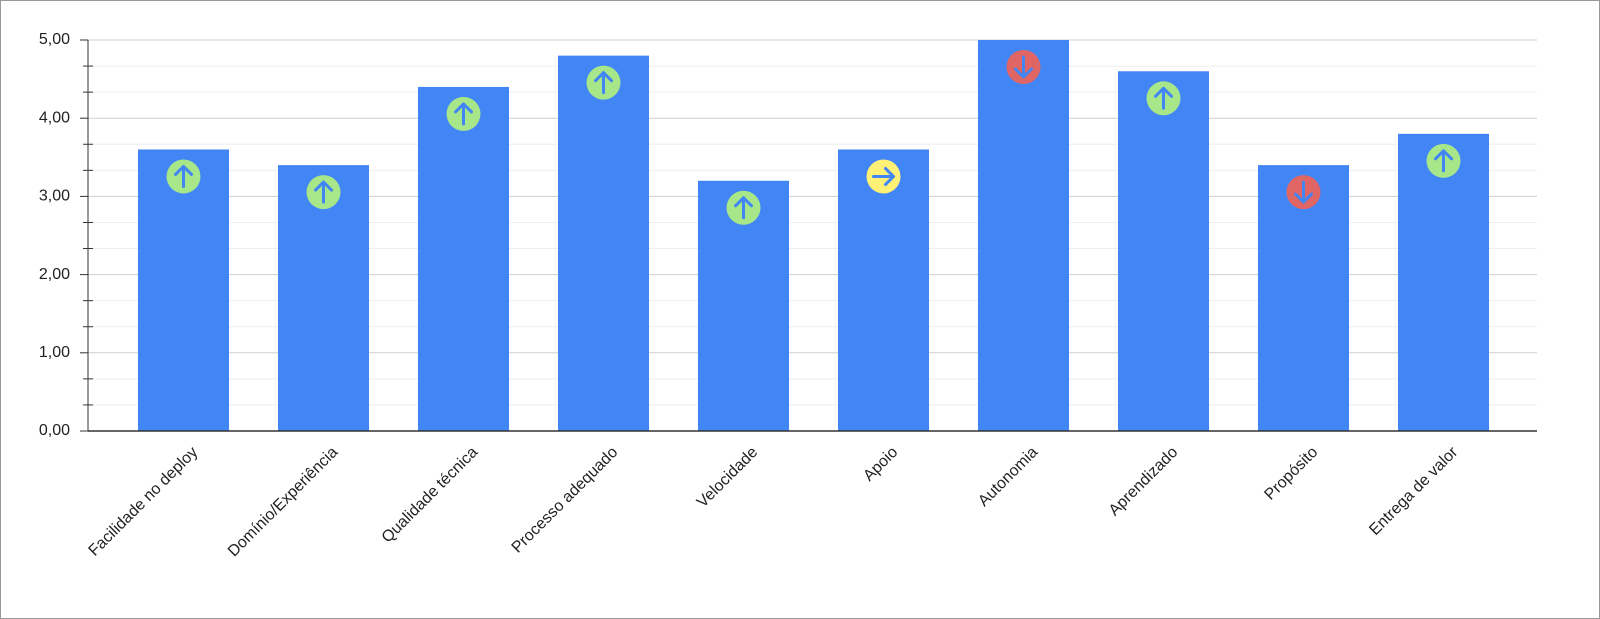  I want to click on y-tick-label: 4,00, so click(54, 117).